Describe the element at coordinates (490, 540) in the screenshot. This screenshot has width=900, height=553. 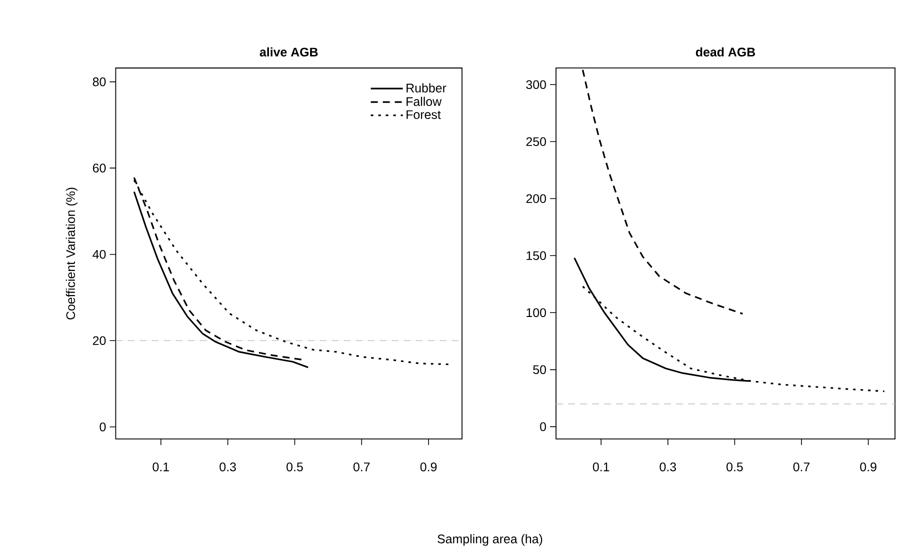
I see `x-axis-title: Sampling area (ha)` at that location.